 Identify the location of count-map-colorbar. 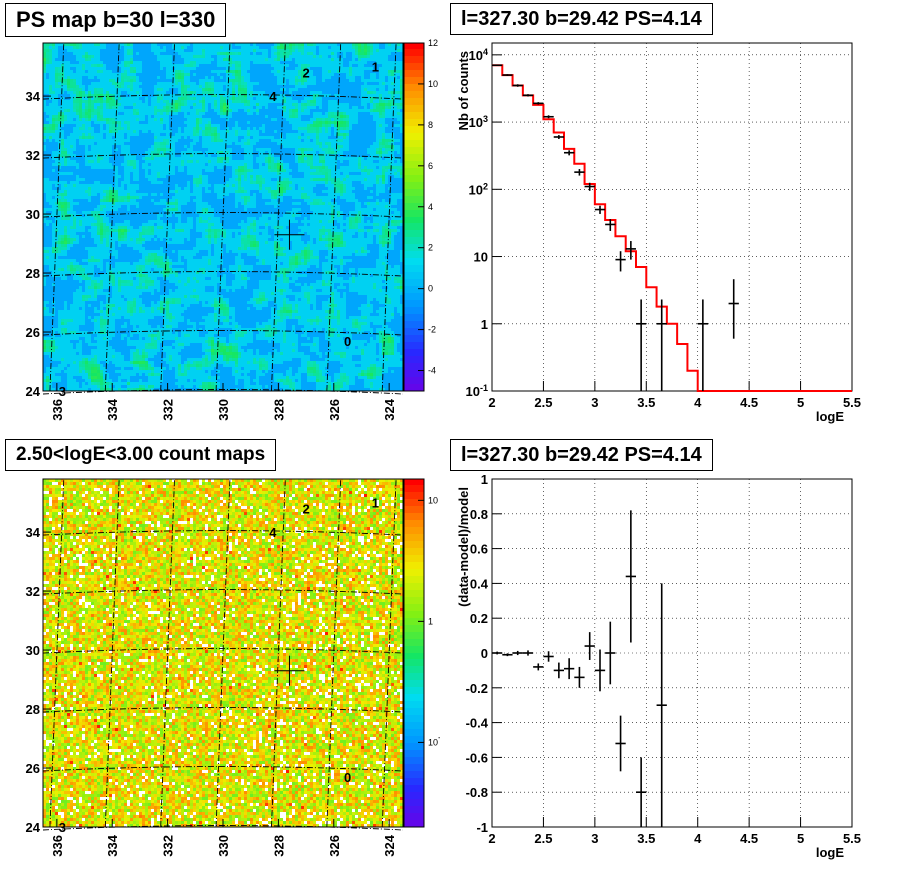
(414, 653).